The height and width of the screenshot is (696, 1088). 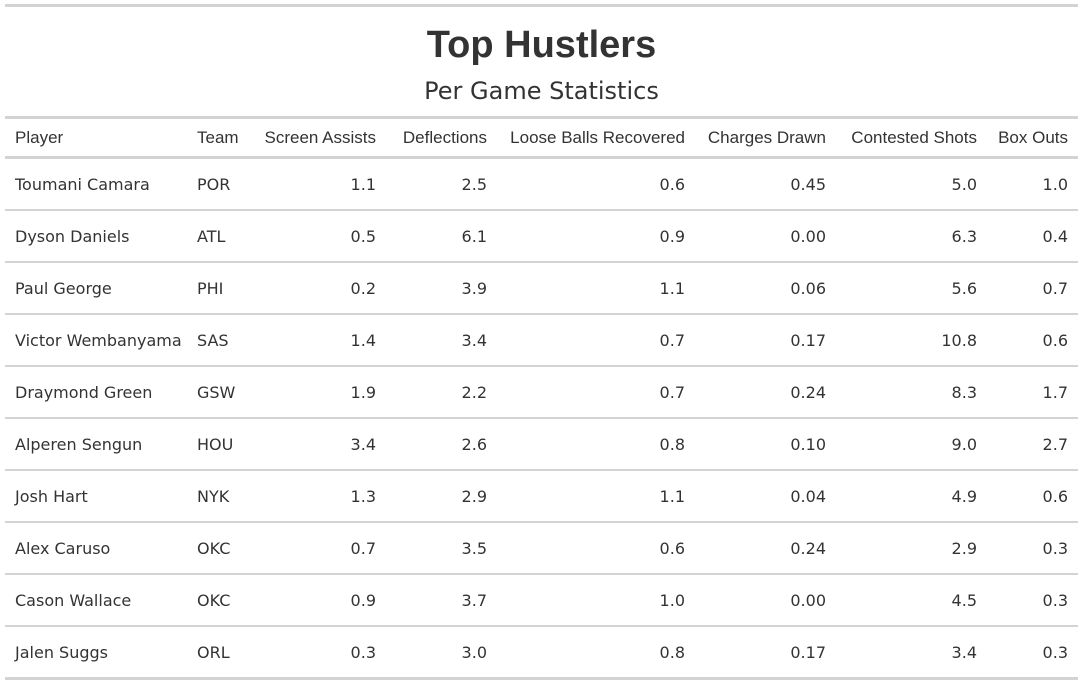 I want to click on table-row: Victor Wembanyama SAS 1.4 3.4 0.7 0.17 10.8 0.6, so click(x=541, y=340).